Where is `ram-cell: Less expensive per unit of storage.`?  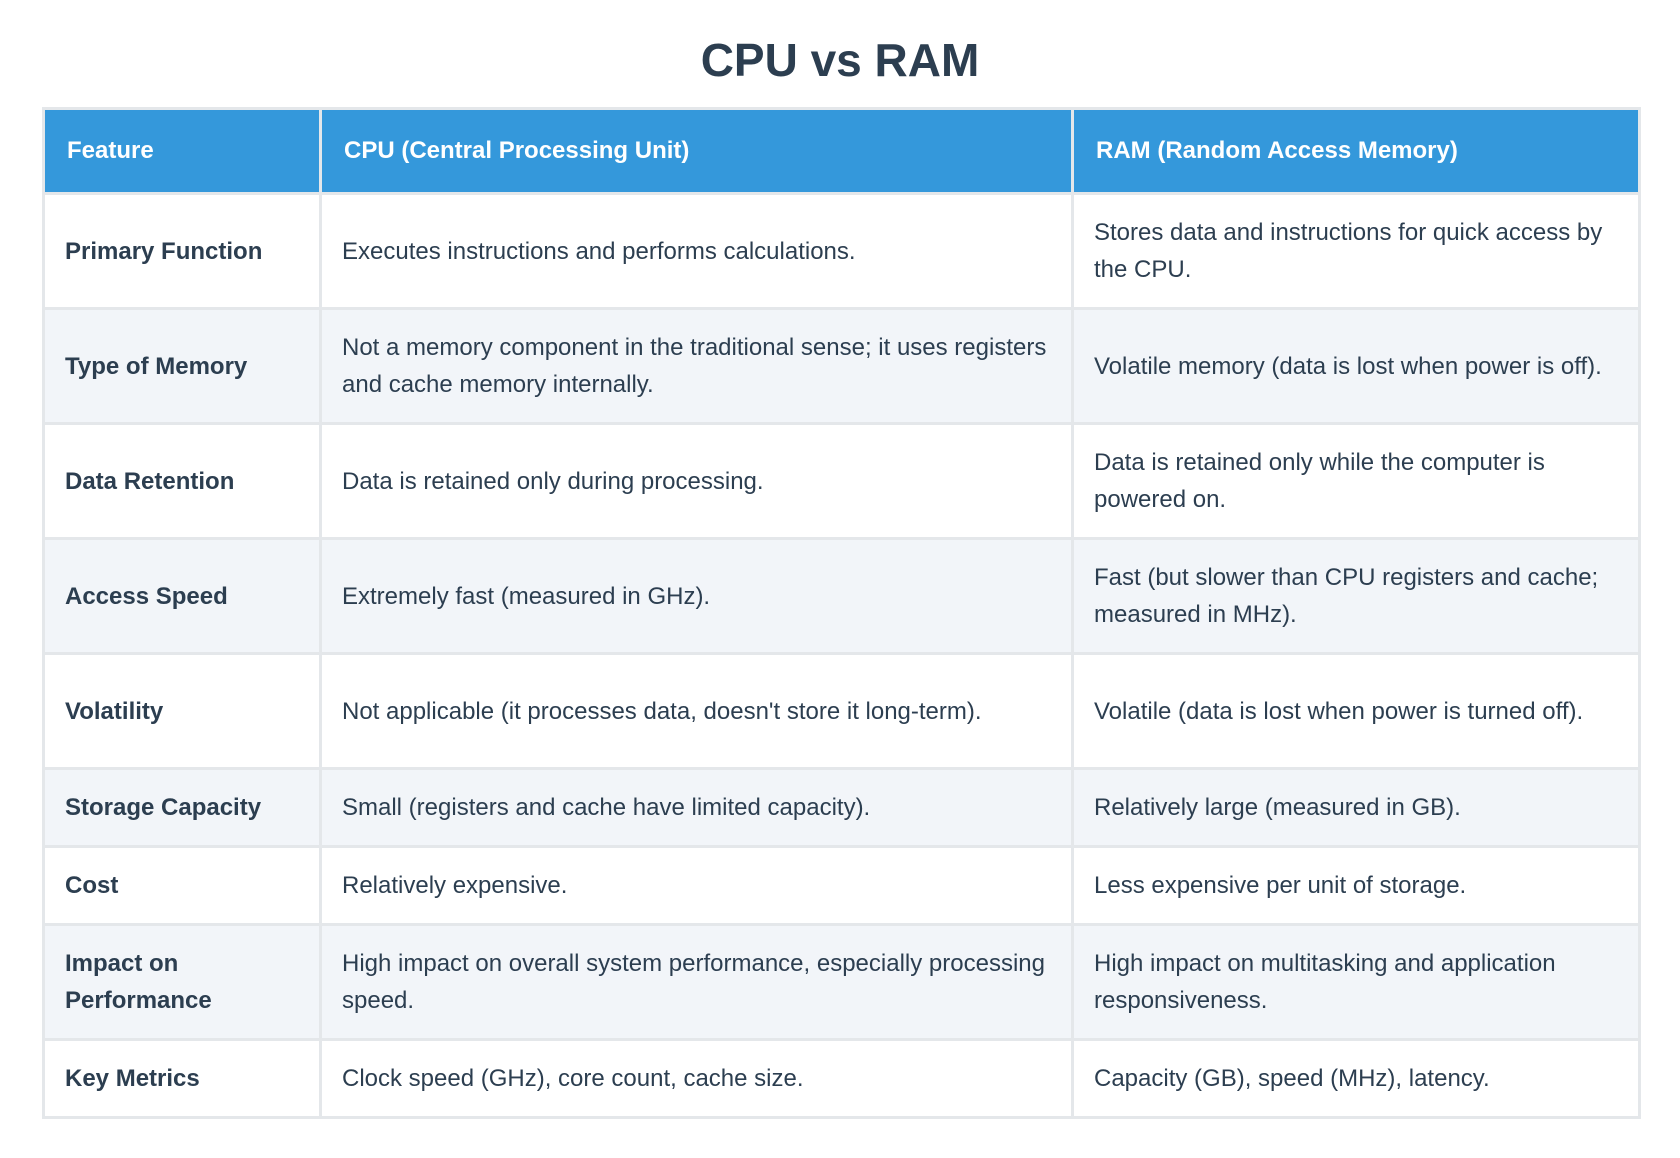
ram-cell: Less expensive per unit of storage. is located at coordinates (1356, 885).